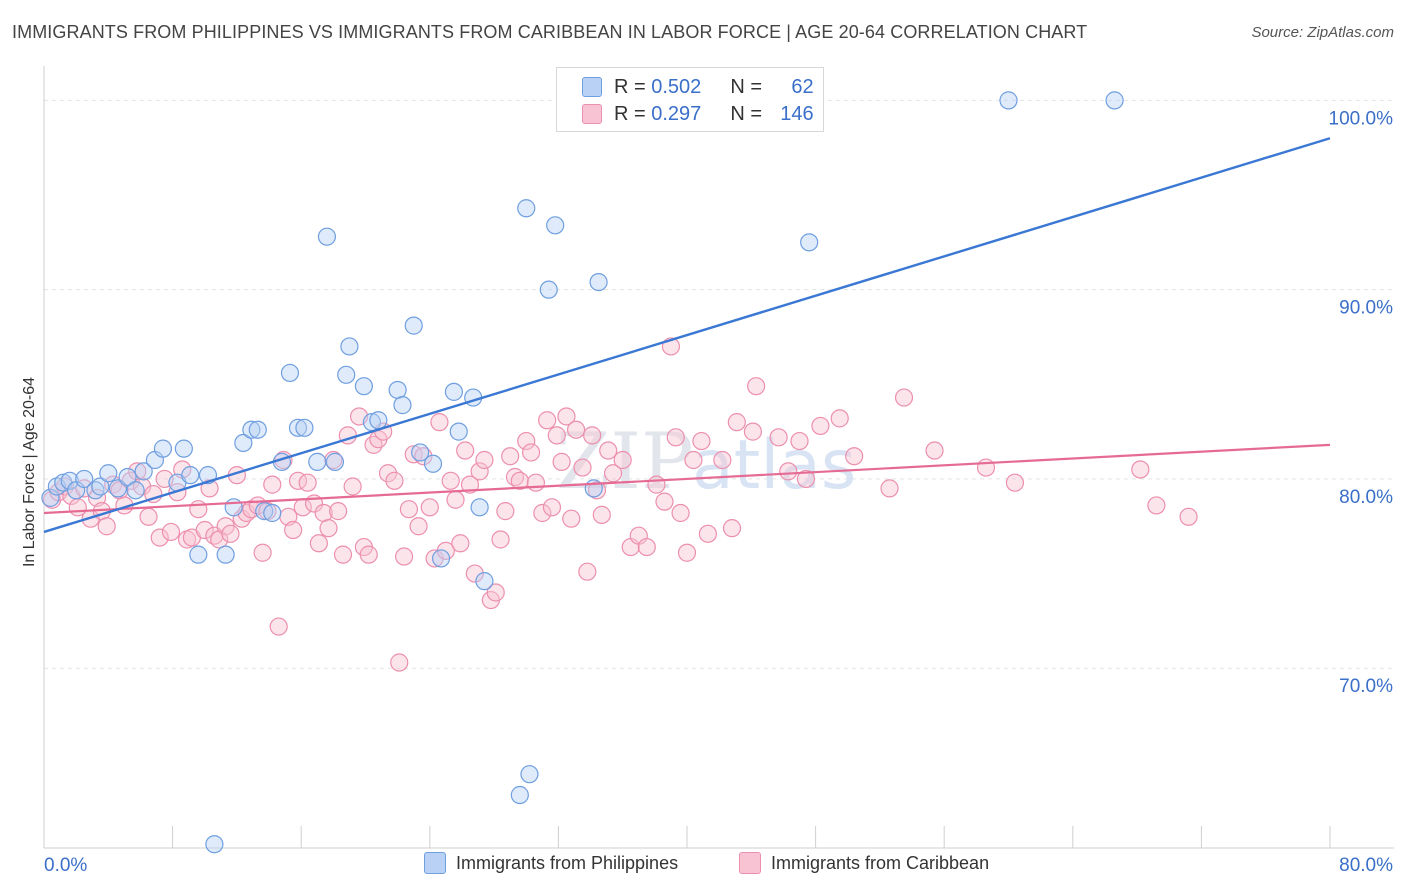 This screenshot has height=892, width=1406. What do you see at coordinates (1366, 865) in the screenshot?
I see `x-tick-label: 80.0%` at bounding box center [1366, 865].